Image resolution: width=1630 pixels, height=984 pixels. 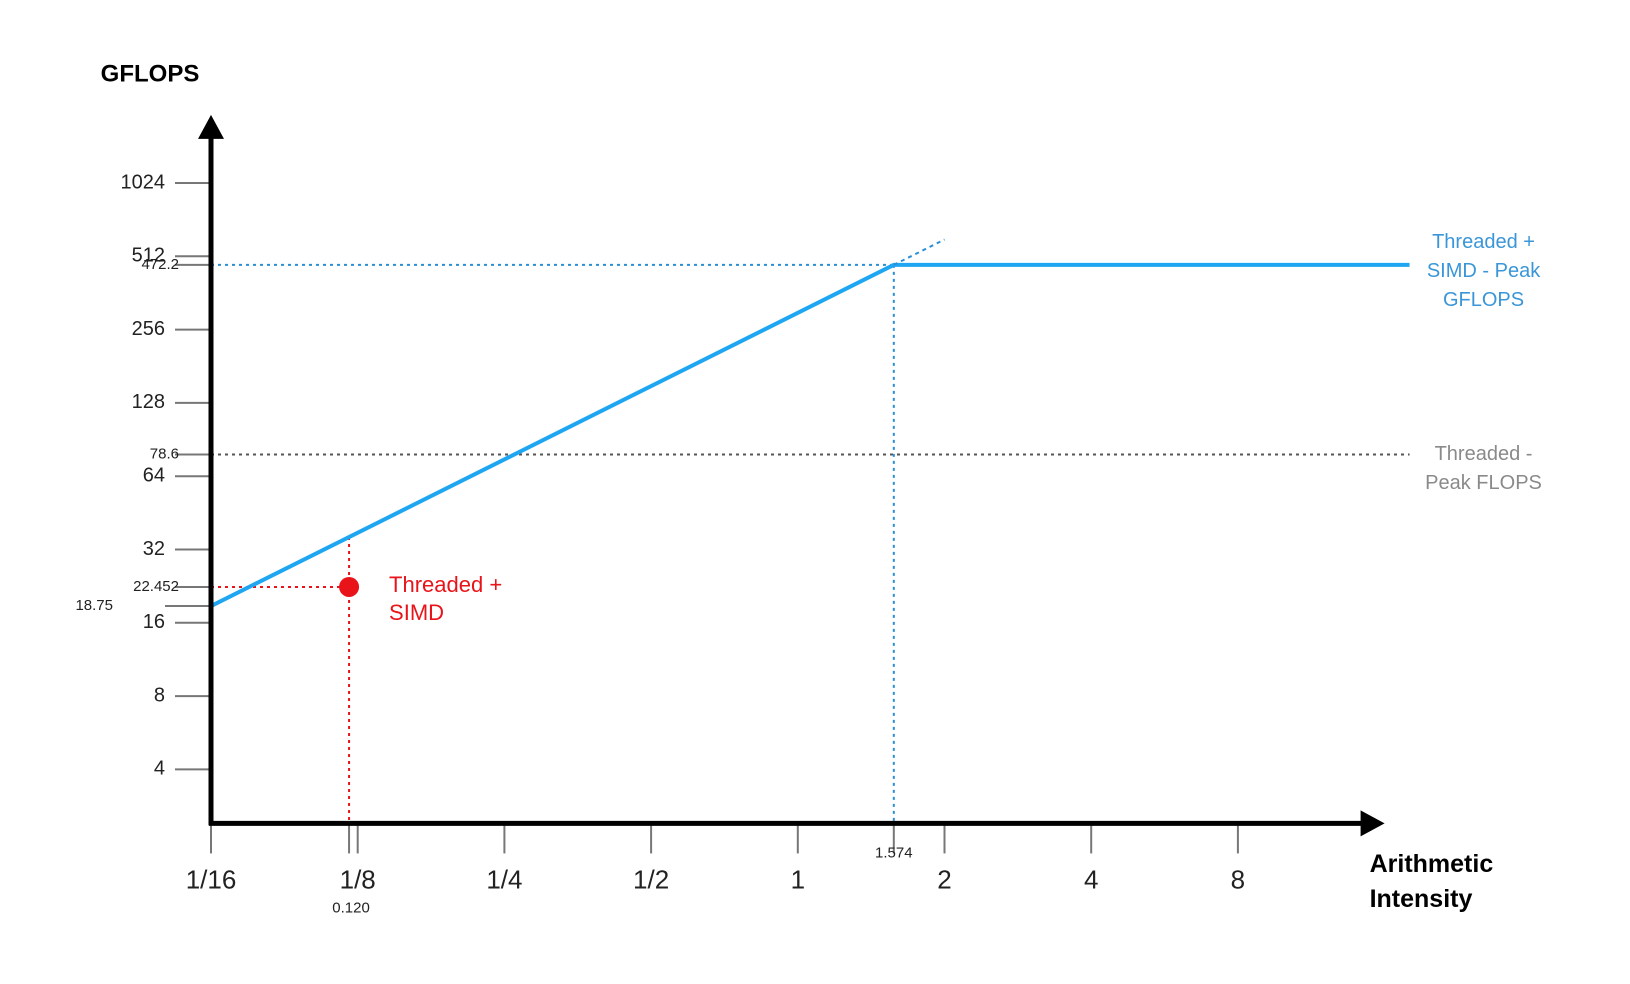 What do you see at coordinates (1484, 454) in the screenshot?
I see `peak-label: Threaded -` at bounding box center [1484, 454].